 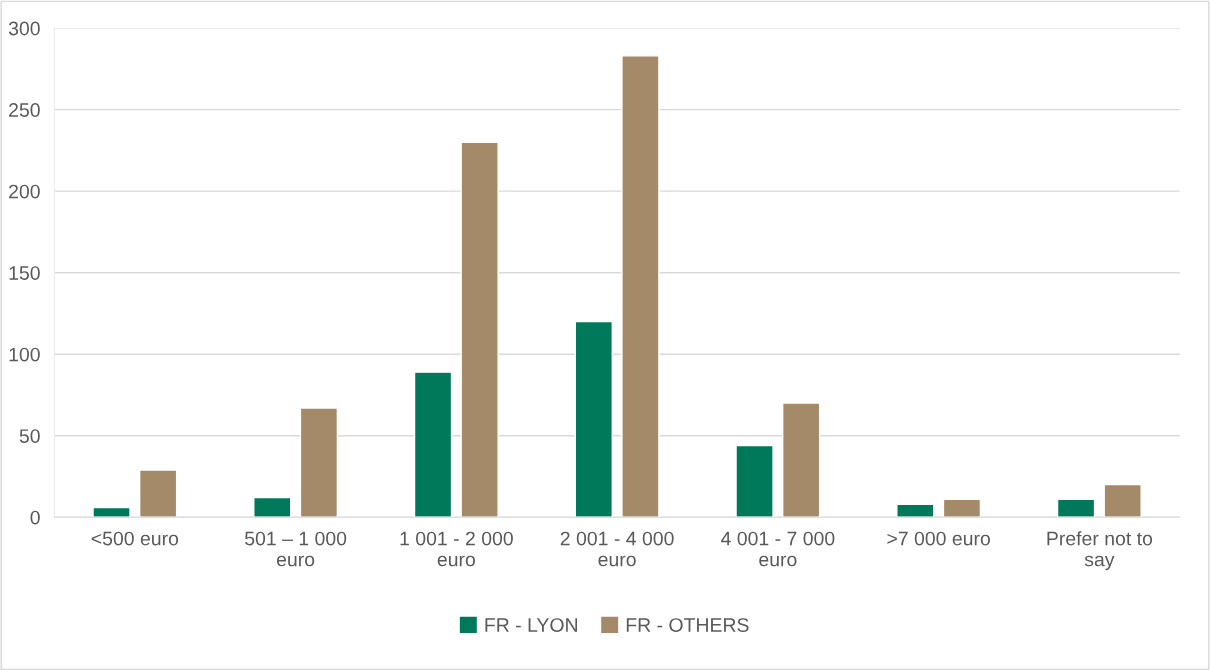 What do you see at coordinates (938, 538) in the screenshot?
I see `x-tick-label: >7 000 euro` at bounding box center [938, 538].